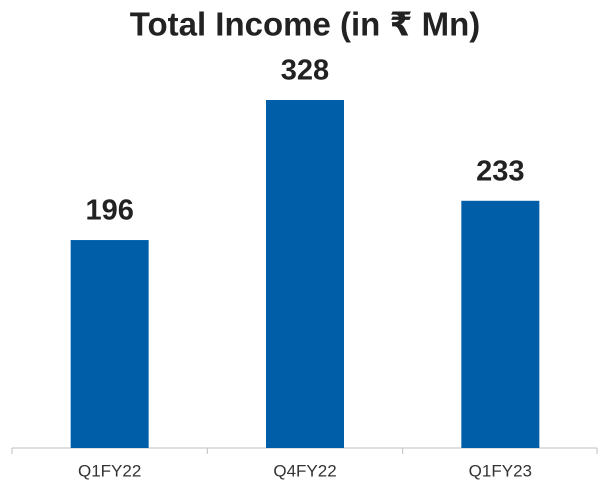  Describe the element at coordinates (500, 171) in the screenshot. I see `value-label: 233` at that location.